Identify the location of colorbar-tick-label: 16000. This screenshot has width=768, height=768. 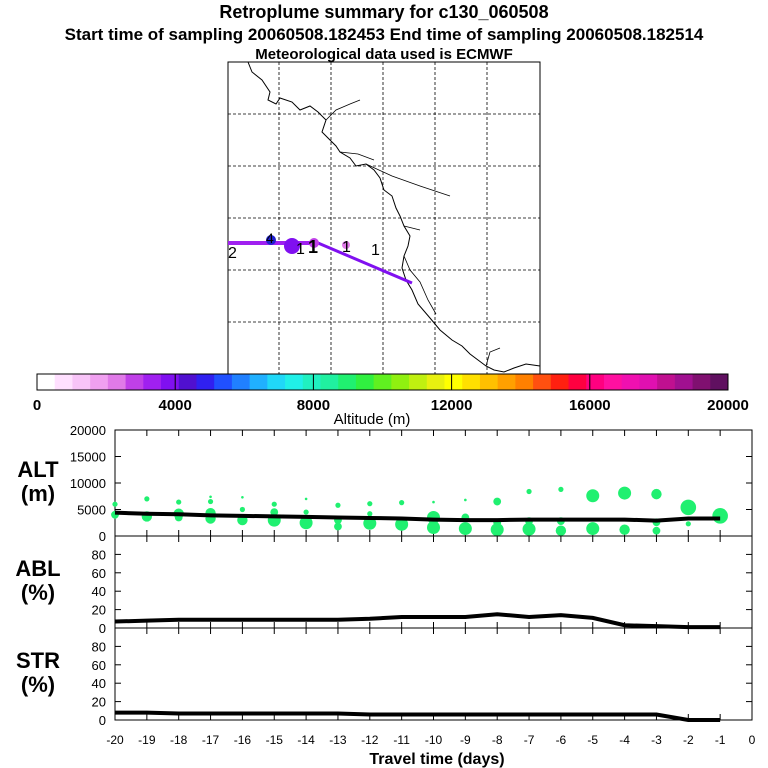
(590, 405).